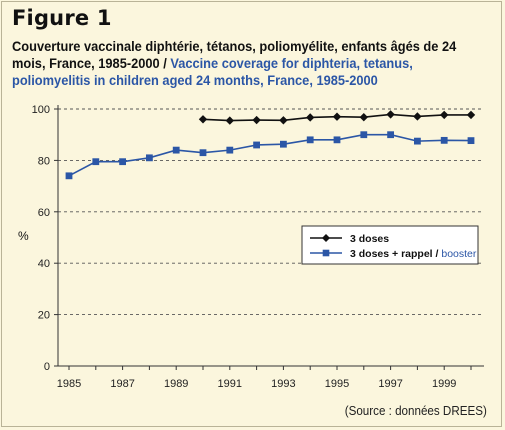  I want to click on y-tick-label-0: 0, so click(47, 367).